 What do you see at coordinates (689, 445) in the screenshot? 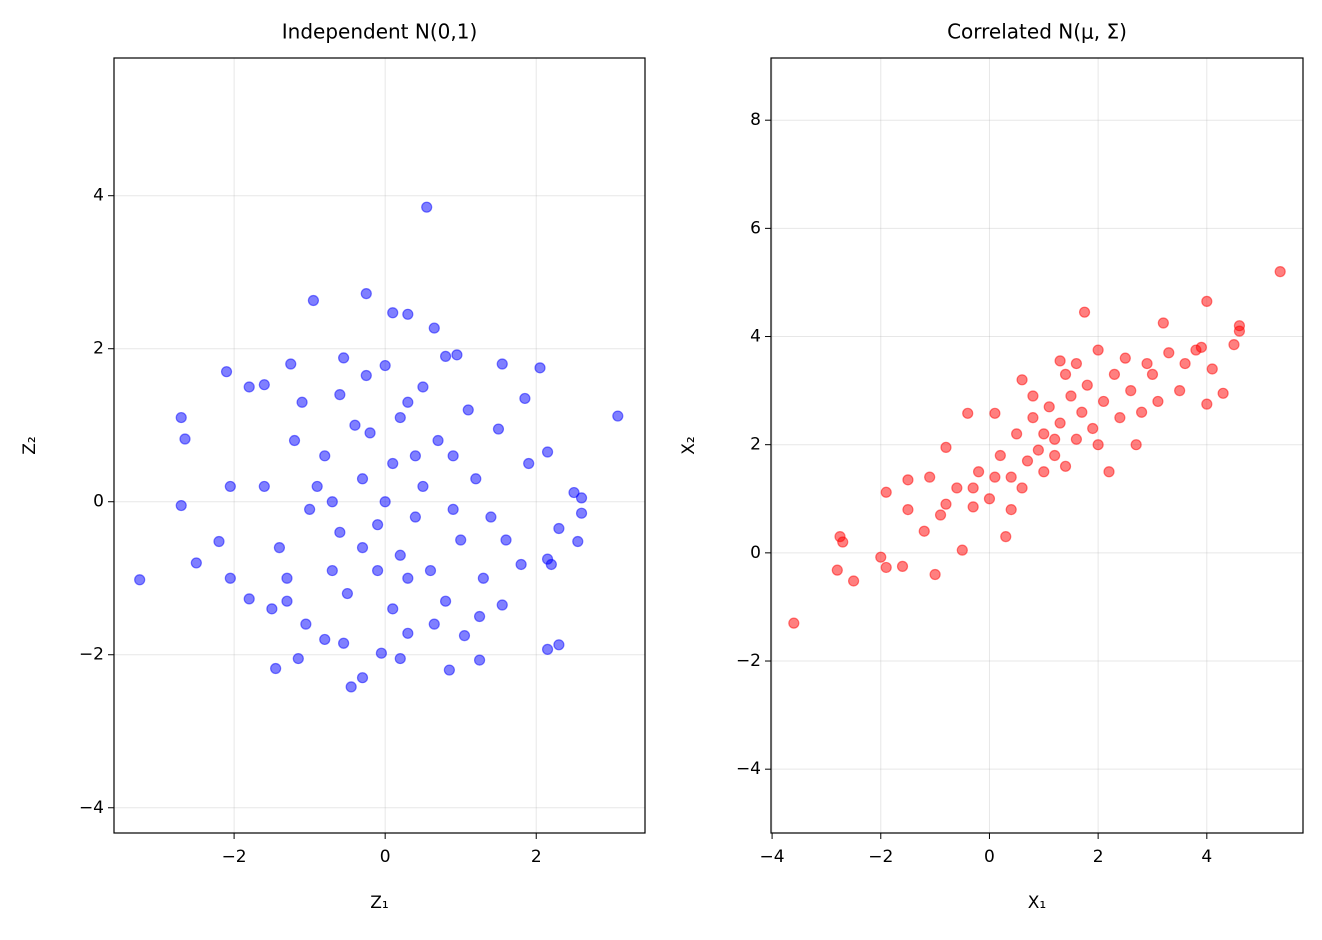
I see `y-axis-label: X₂` at bounding box center [689, 445].